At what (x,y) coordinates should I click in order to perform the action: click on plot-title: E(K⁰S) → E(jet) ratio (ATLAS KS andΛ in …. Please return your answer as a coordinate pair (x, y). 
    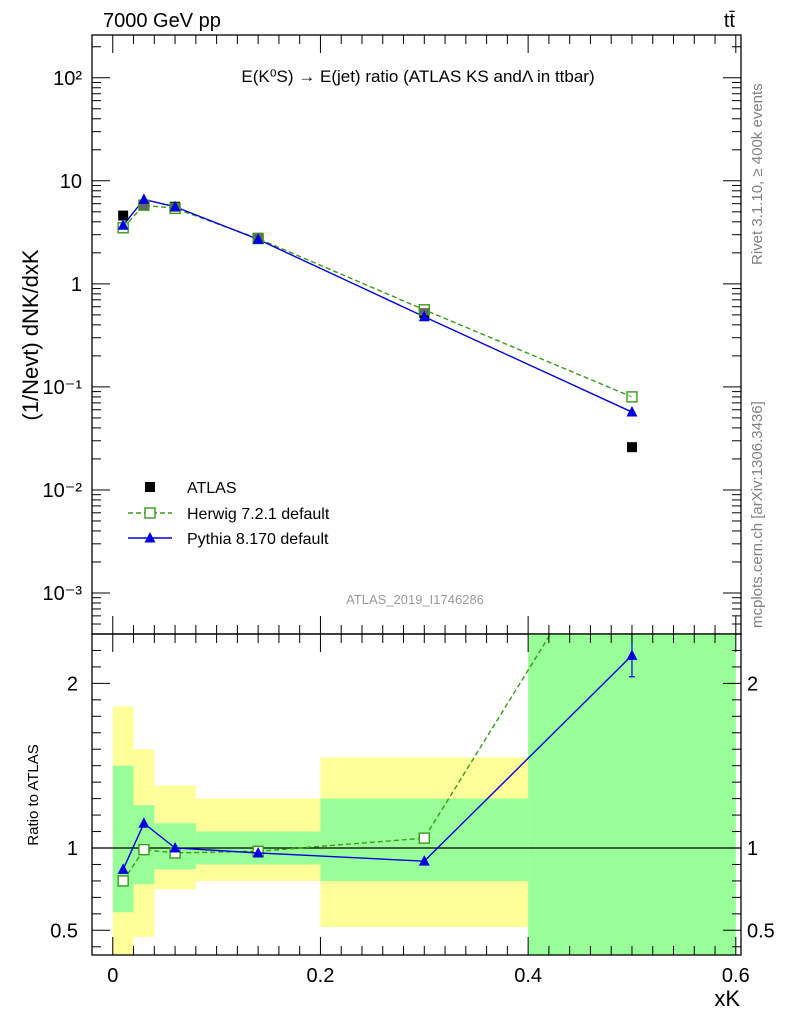
    Looking at the image, I should click on (417, 76).